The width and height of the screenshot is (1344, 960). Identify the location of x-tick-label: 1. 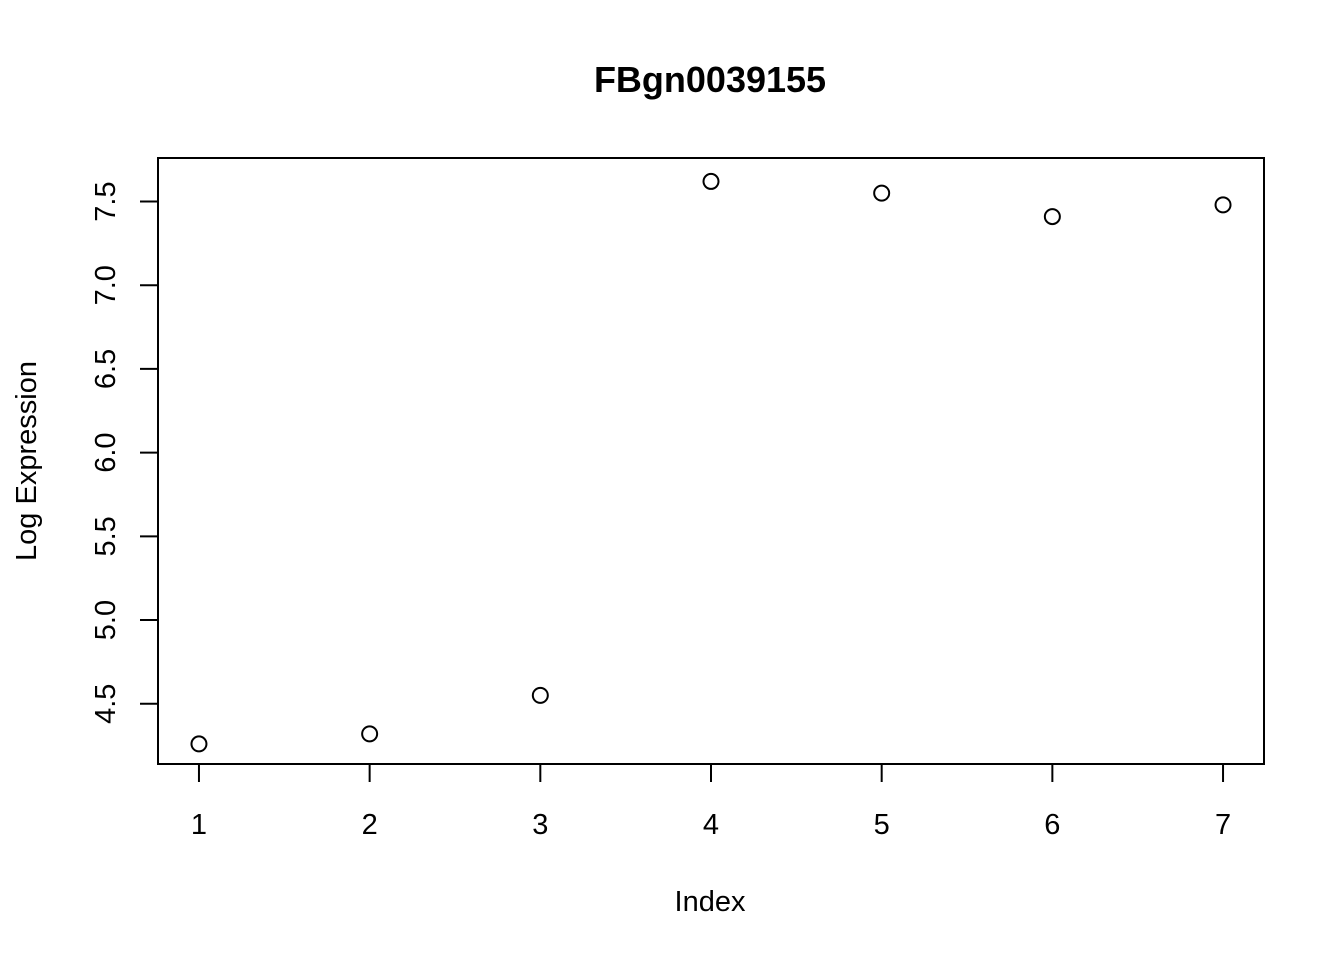
(199, 825).